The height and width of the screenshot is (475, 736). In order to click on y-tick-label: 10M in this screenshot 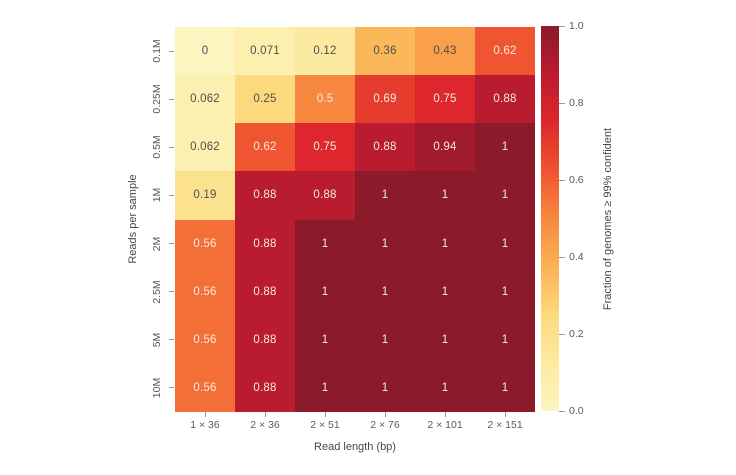, I will do `click(157, 388)`.